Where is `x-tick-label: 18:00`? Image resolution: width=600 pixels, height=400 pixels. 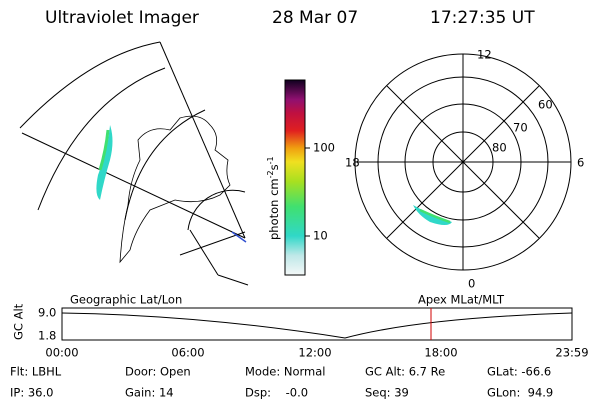
x-tick-label: 18:00 is located at coordinates (440, 353).